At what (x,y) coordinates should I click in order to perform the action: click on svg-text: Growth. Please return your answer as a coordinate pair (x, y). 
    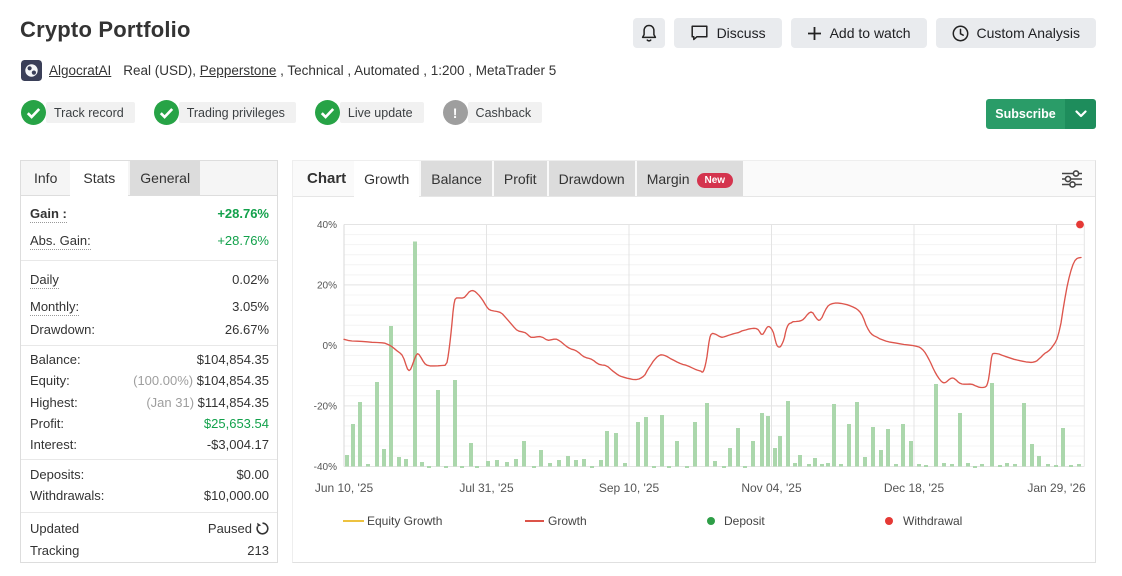
    Looking at the image, I should click on (567, 521).